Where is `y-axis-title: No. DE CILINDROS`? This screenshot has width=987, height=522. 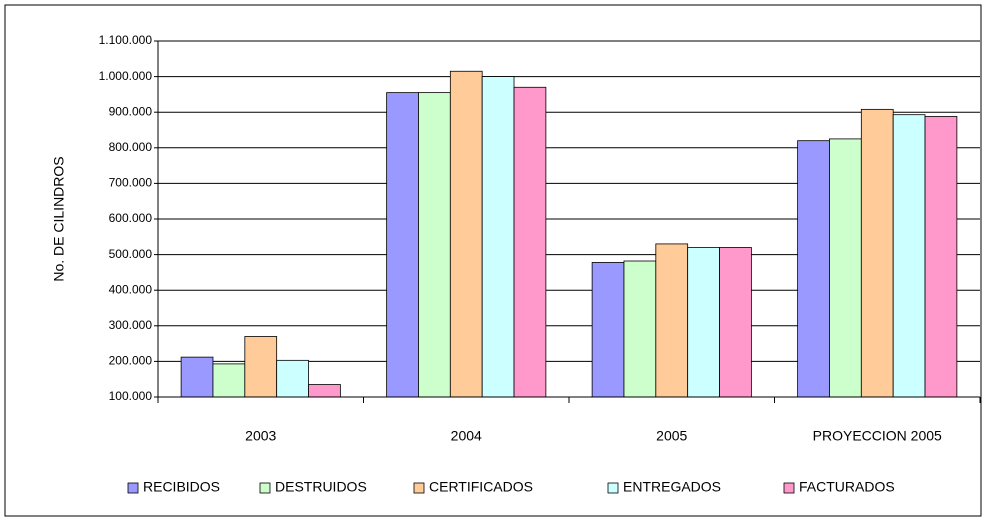 y-axis-title: No. DE CILINDROS is located at coordinates (59, 218).